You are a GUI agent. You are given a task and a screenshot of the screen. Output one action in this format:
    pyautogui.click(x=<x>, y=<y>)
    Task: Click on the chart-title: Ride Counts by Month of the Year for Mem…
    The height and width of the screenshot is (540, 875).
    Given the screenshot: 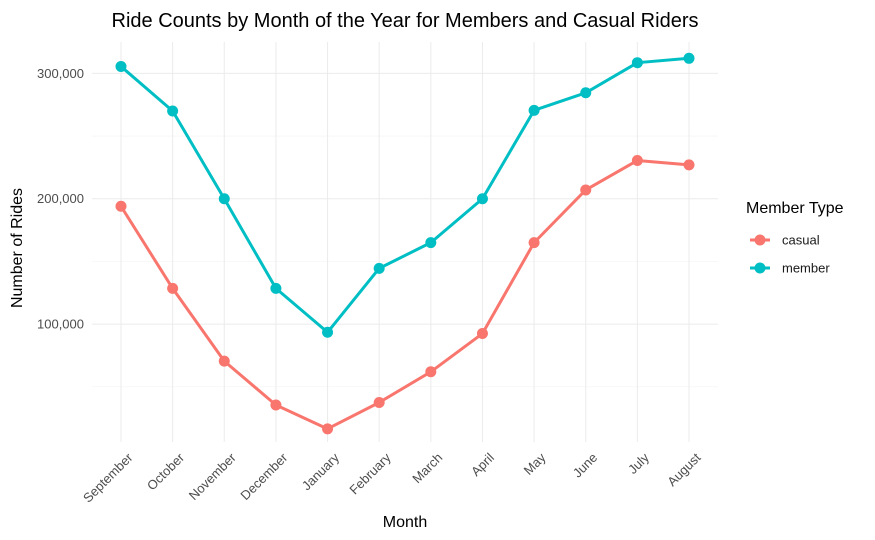 What is the action you would take?
    pyautogui.click(x=405, y=21)
    